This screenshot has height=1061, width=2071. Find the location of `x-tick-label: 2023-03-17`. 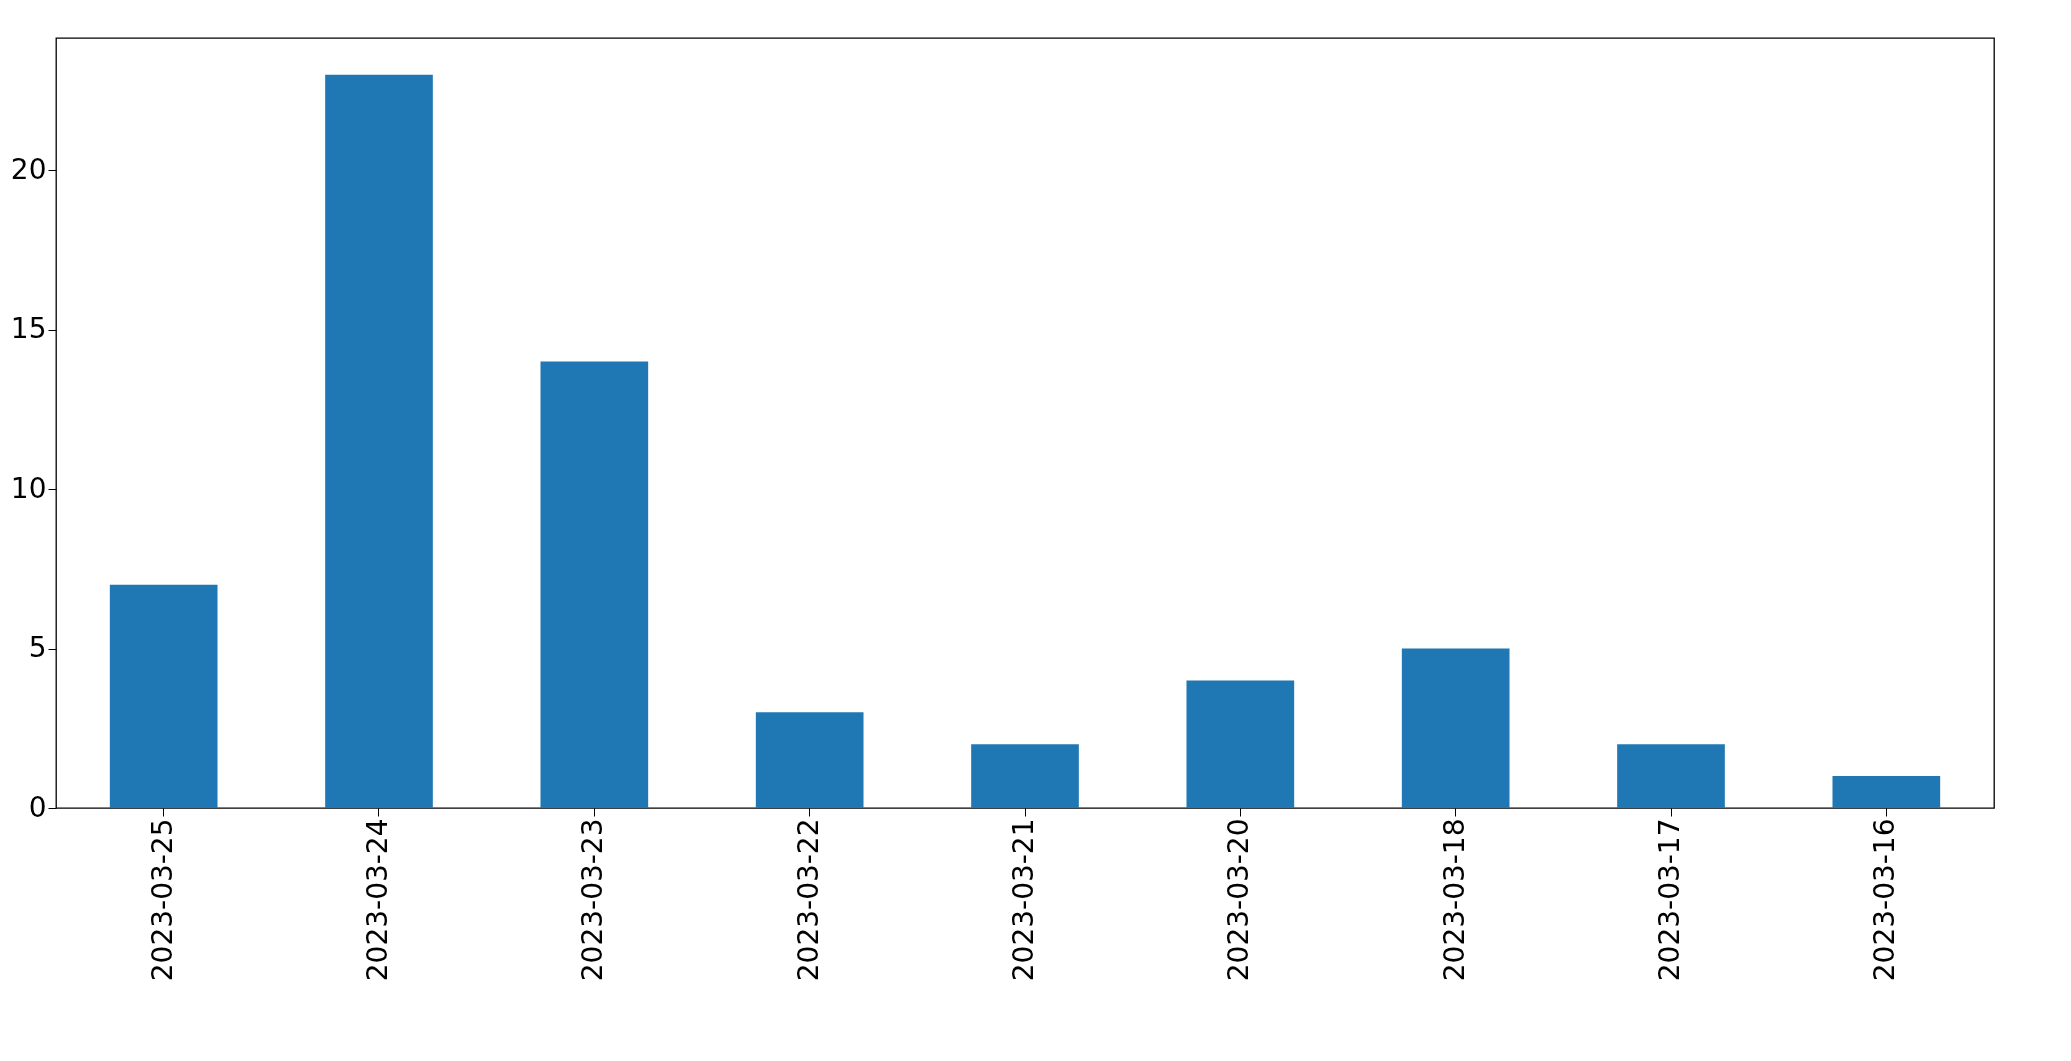

x-tick-label: 2023-03-17 is located at coordinates (1669, 900).